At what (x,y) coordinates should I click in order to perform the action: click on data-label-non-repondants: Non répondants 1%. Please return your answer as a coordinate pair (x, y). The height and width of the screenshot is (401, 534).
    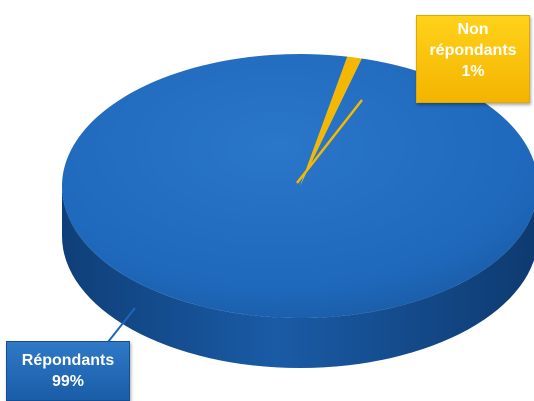
    Looking at the image, I should click on (473, 59).